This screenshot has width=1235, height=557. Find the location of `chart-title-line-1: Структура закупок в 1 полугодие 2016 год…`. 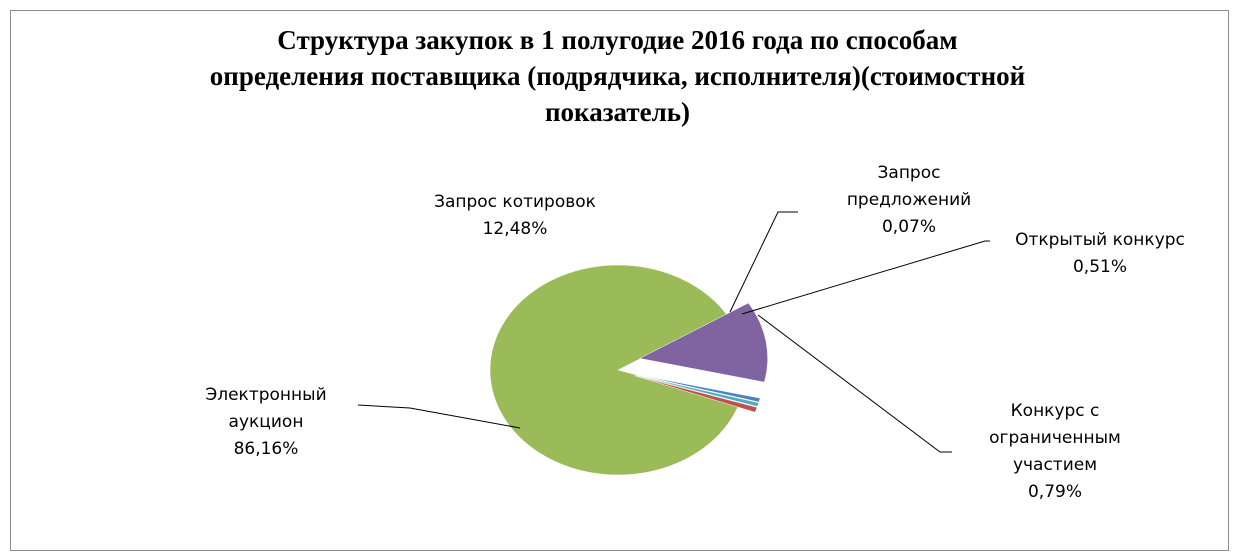

chart-title-line-1: Структура закупок в 1 полугодие 2016 год… is located at coordinates (617, 40).